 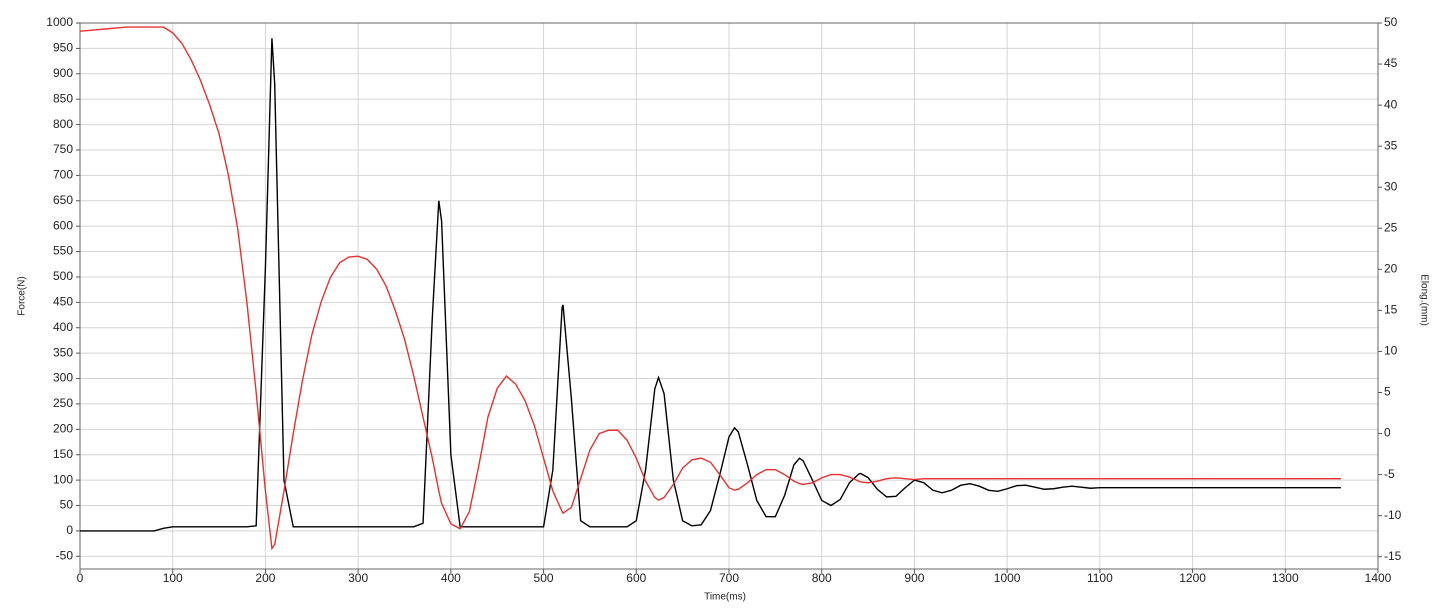 What do you see at coordinates (63, 124) in the screenshot?
I see `y-tick-label: 800` at bounding box center [63, 124].